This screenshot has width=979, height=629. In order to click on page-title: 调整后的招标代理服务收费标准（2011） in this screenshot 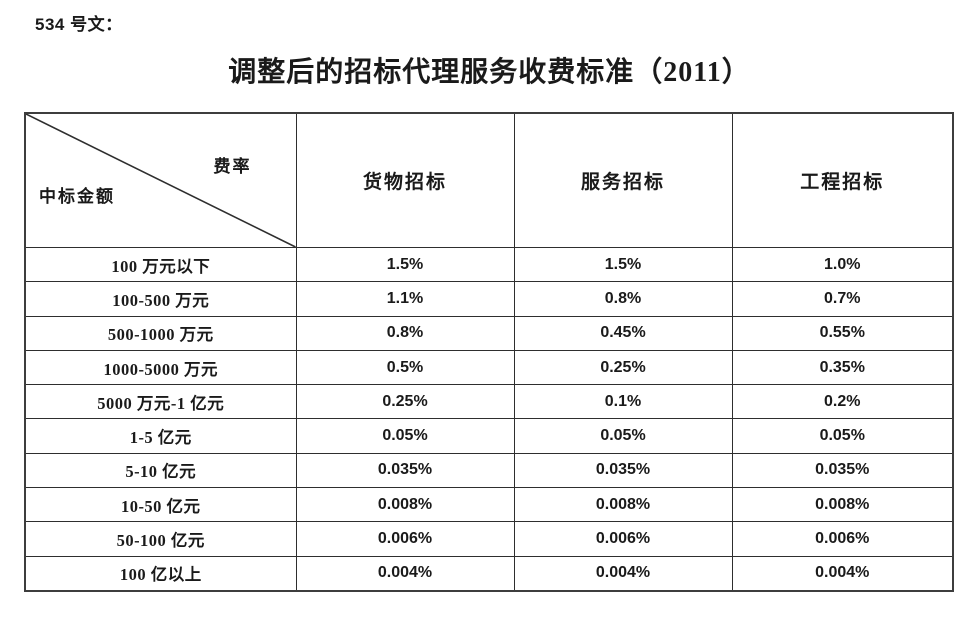, I will do `click(489, 72)`.